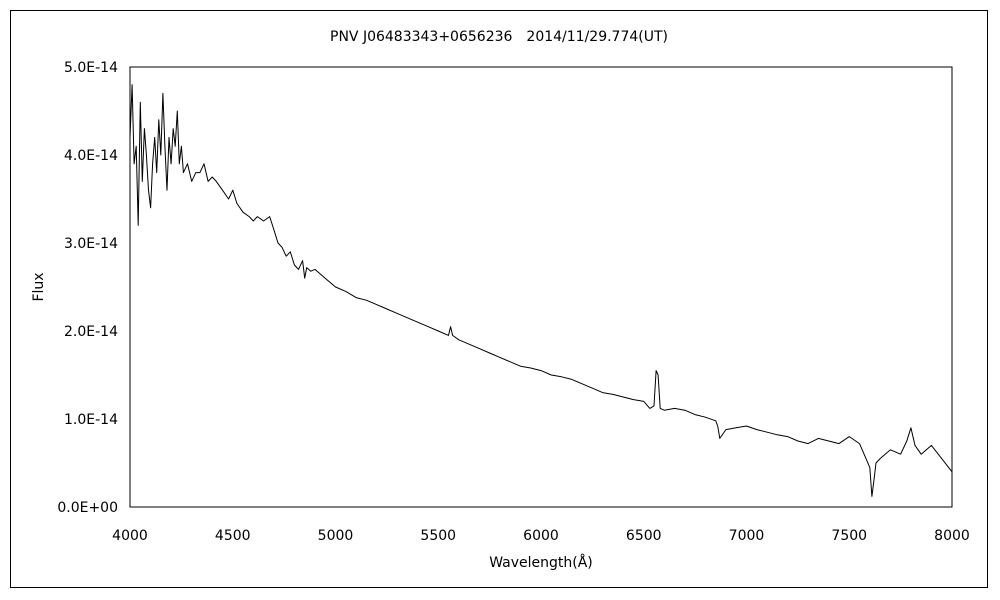 This screenshot has width=1000, height=600. I want to click on x-tick-label: 5500, so click(438, 536).